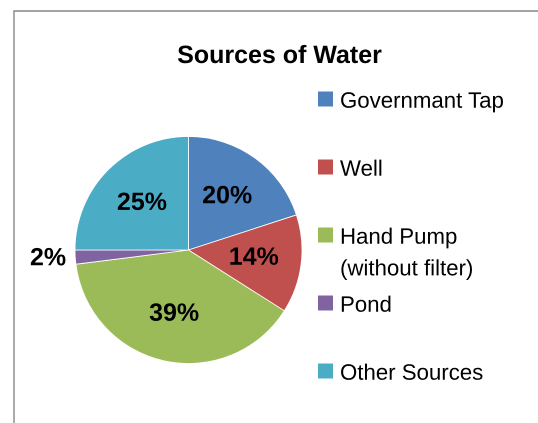  What do you see at coordinates (361, 168) in the screenshot?
I see `legend-label: Well` at bounding box center [361, 168].